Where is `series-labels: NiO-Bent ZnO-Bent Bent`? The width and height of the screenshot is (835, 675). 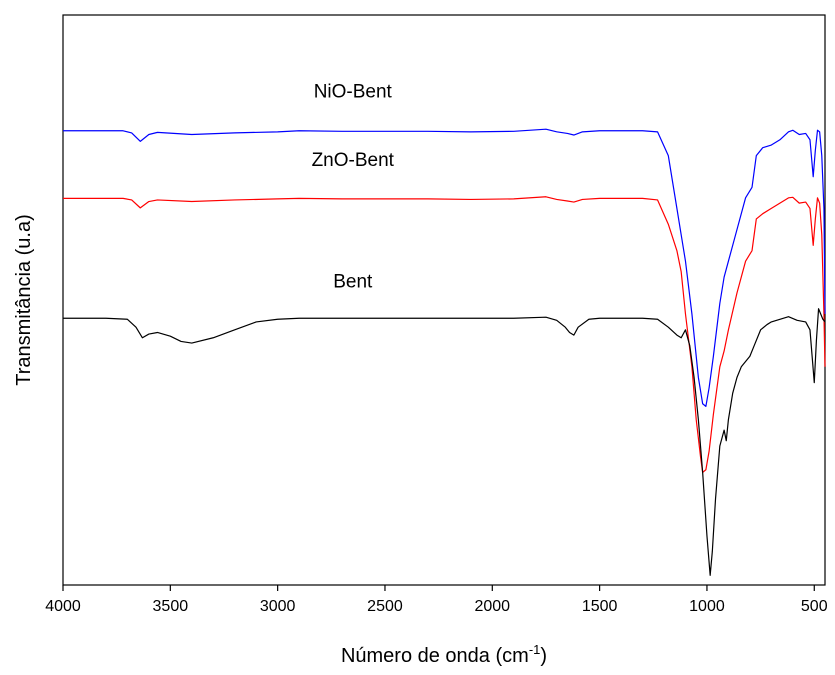
series-labels: NiO-Bent ZnO-Bent Bent is located at coordinates (353, 187).